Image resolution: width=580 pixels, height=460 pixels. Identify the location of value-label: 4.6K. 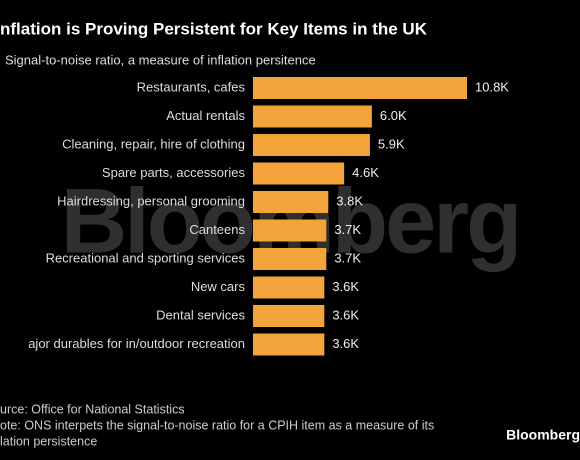
(365, 172).